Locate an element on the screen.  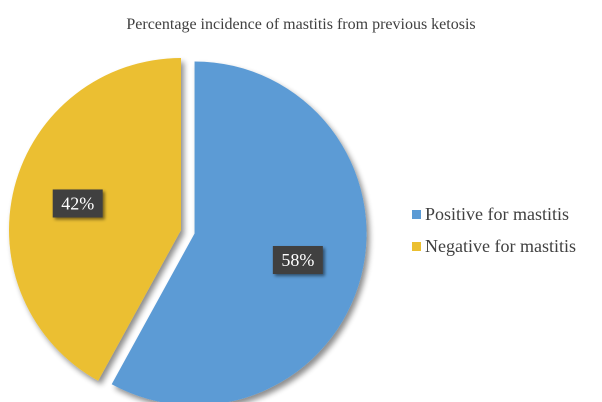
legend-item-positive-for-mastitis: Positive for mastitis is located at coordinates (494, 214).